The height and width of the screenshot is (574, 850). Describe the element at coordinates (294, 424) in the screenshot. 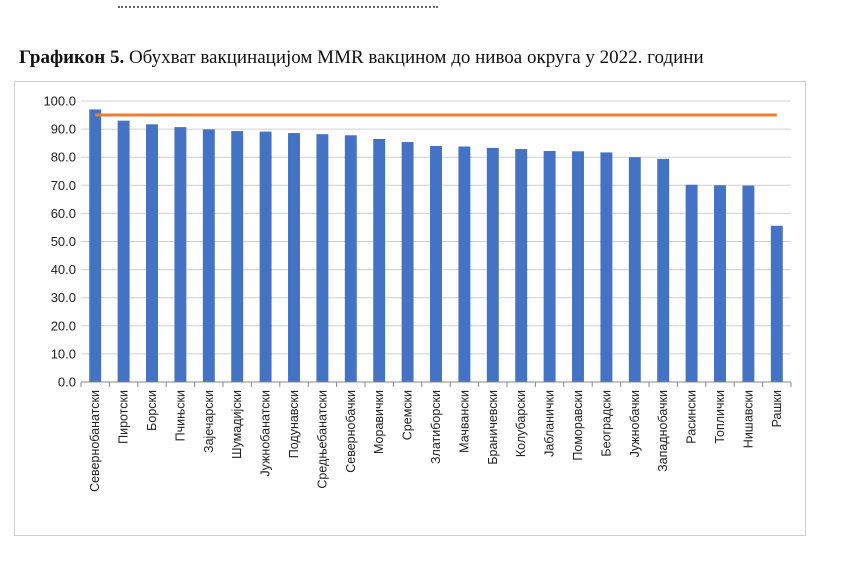

I see `category-label: Подунавски` at that location.